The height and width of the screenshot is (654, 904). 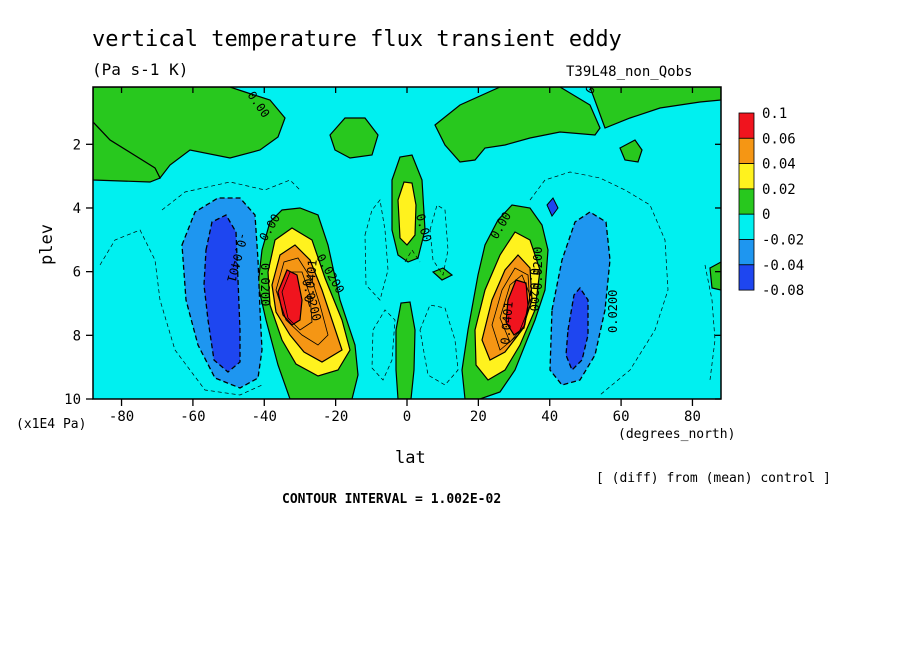 I want to click on x-tick-label: -80, so click(x=121, y=417).